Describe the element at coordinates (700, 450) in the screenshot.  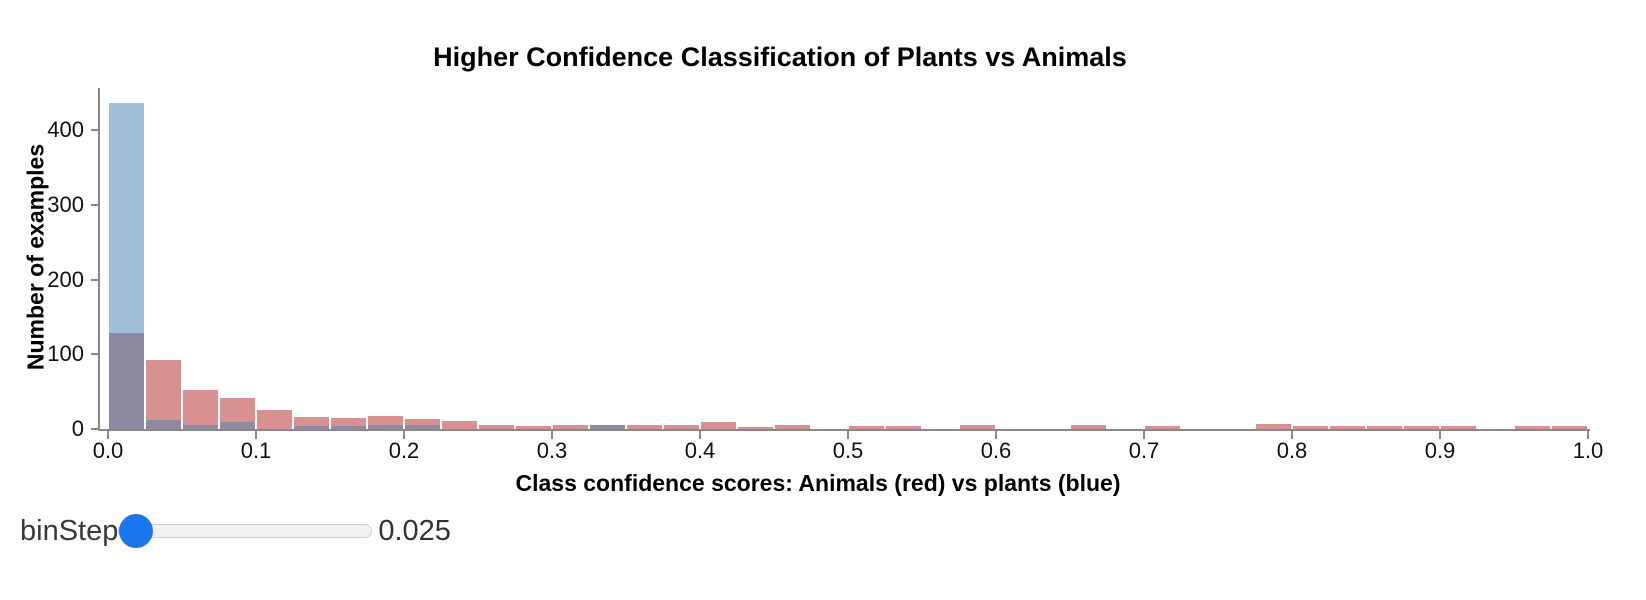
I see `x-tick-label: 0.4` at that location.